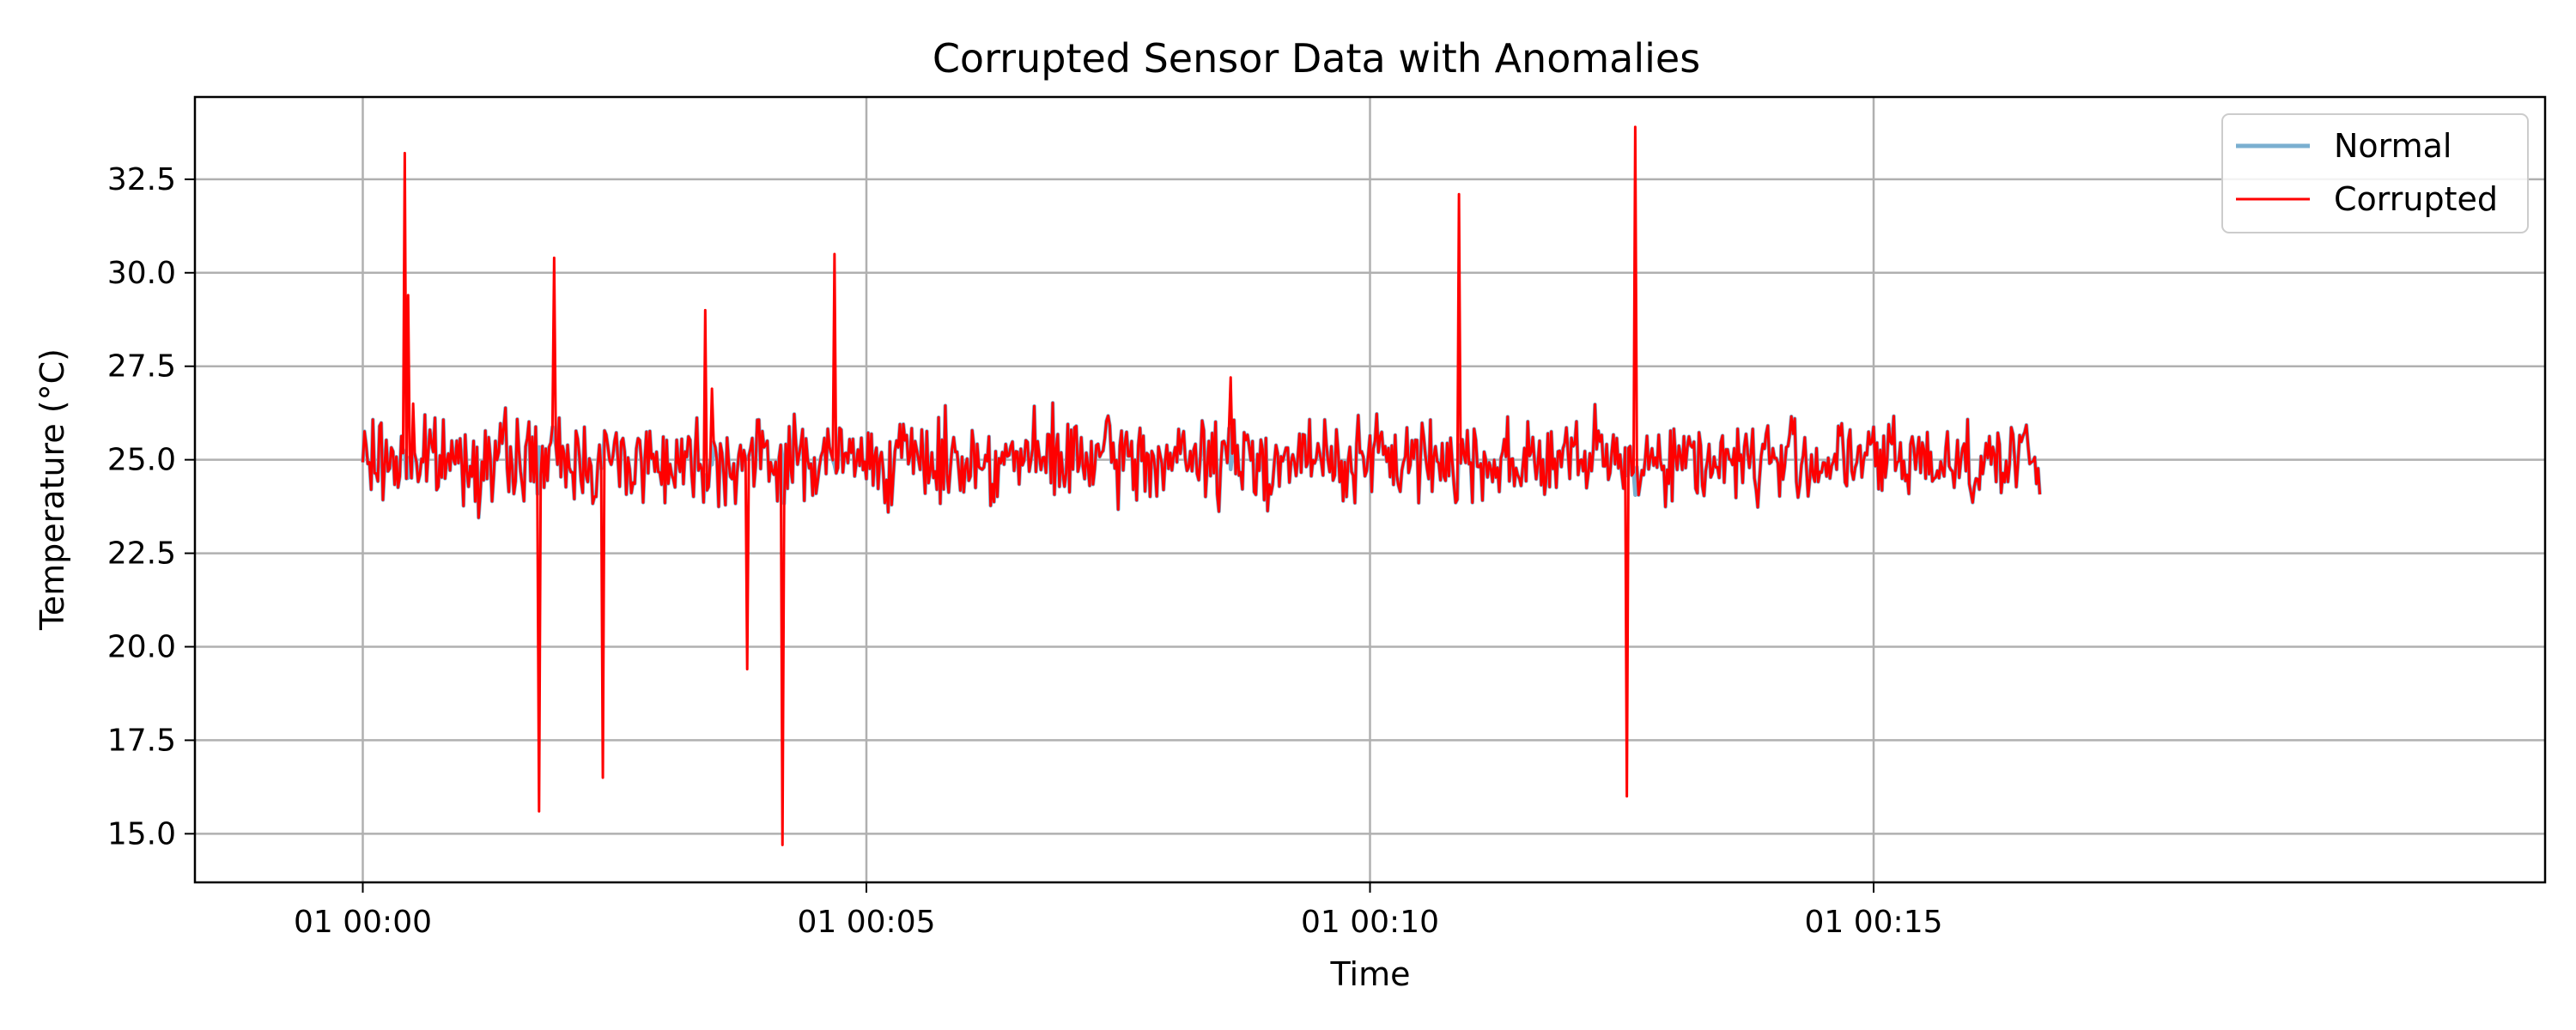 Image resolution: width=2576 pixels, height=1030 pixels. Describe the element at coordinates (1370, 922) in the screenshot. I see `x-tick-label: 01 00:10` at that location.